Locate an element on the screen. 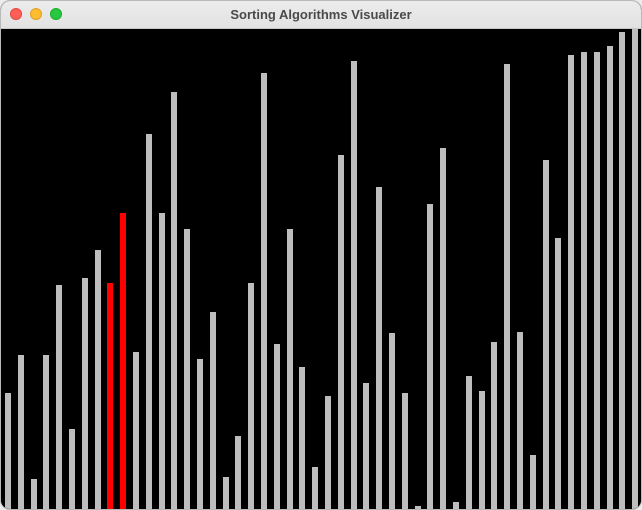  maximize-window-button is located at coordinates (56, 14).